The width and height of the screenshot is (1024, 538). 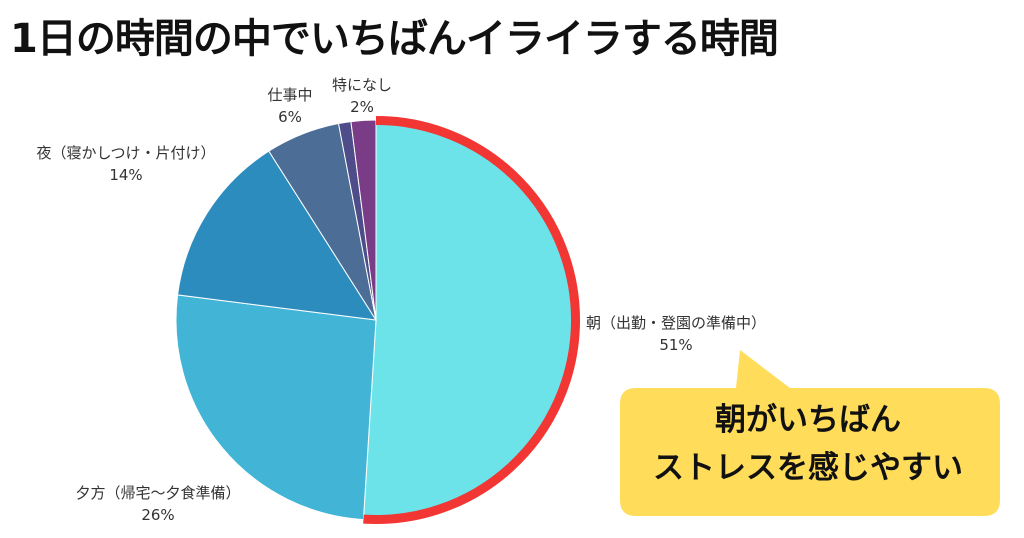 I want to click on slice-nothing, so click(x=363, y=220).